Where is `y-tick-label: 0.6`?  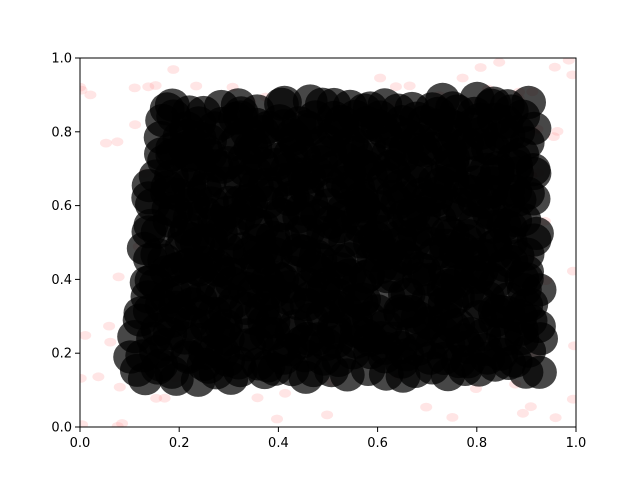 y-tick-label: 0.6 is located at coordinates (61, 206).